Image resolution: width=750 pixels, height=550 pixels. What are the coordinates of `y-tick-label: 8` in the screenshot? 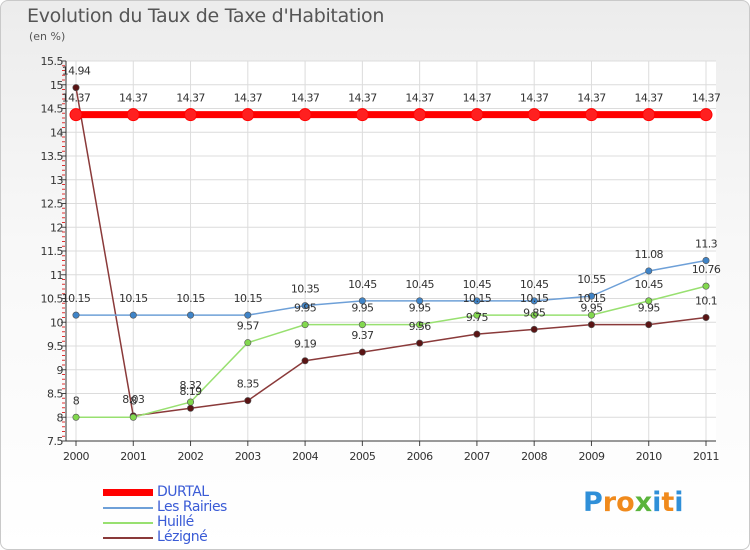 It's located at (60, 417).